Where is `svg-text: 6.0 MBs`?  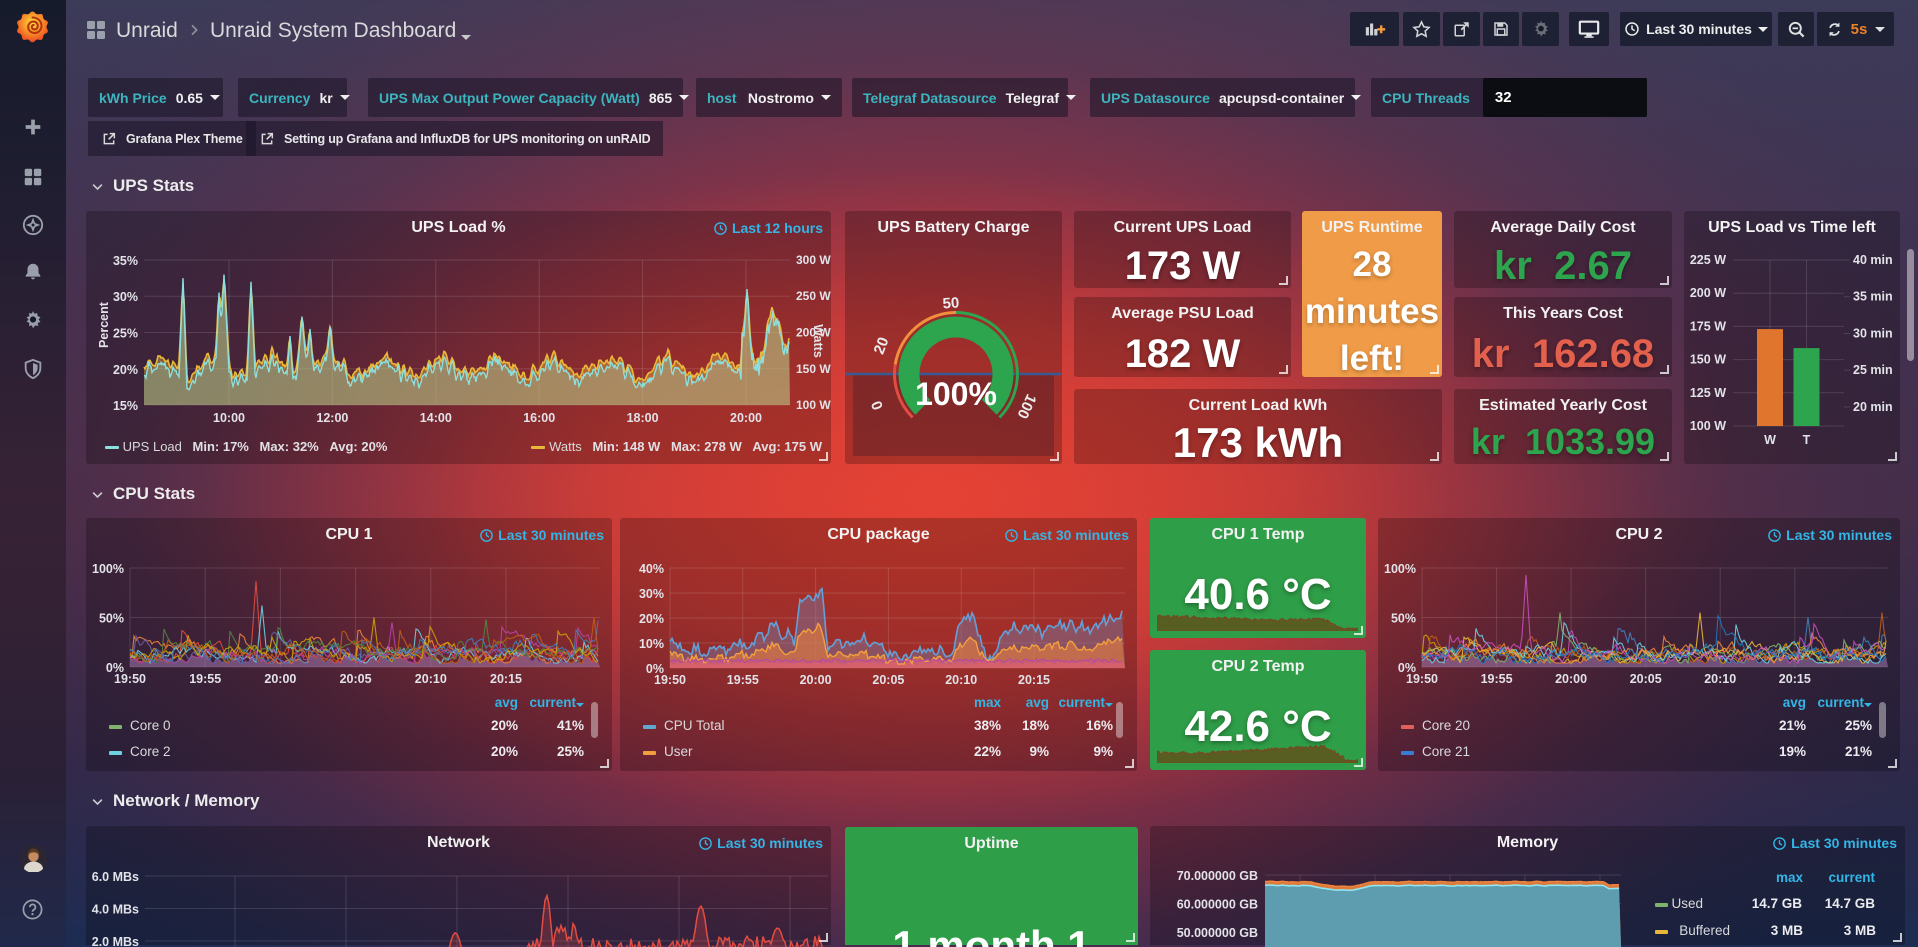 svg-text: 6.0 MBs is located at coordinates (115, 877).